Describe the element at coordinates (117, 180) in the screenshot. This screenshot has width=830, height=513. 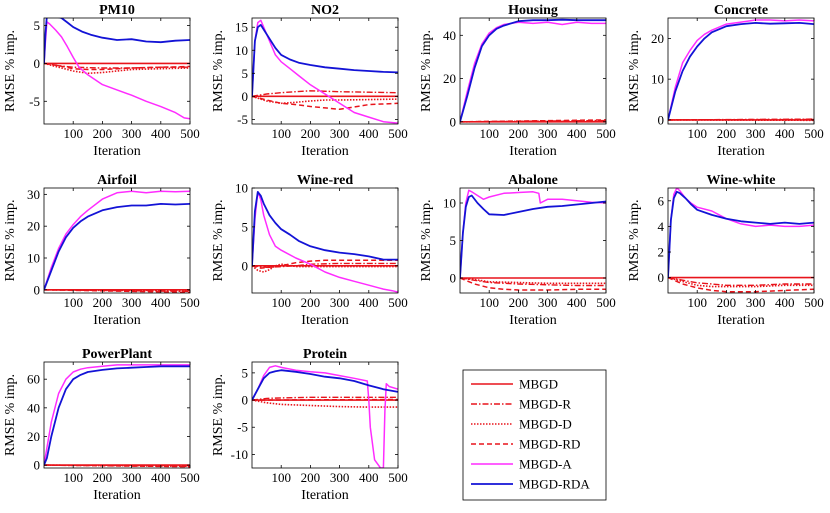
I see `chart-title: Airfoil` at that location.